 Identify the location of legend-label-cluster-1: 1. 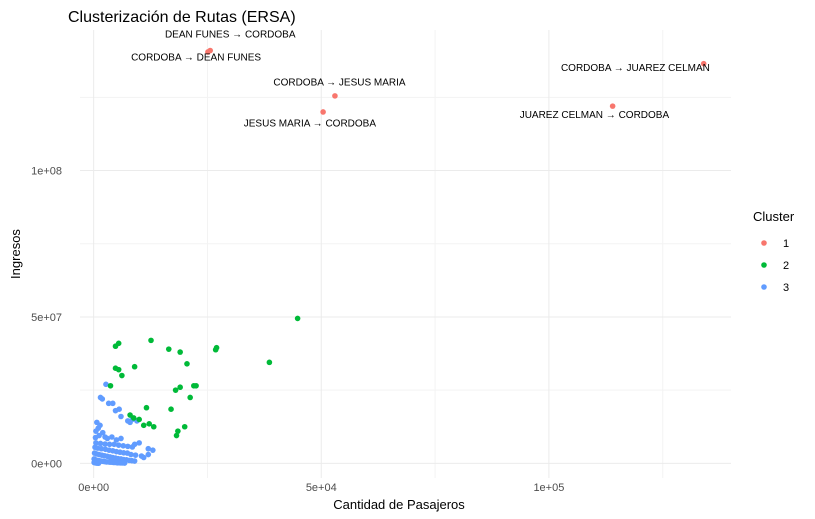
(786, 244).